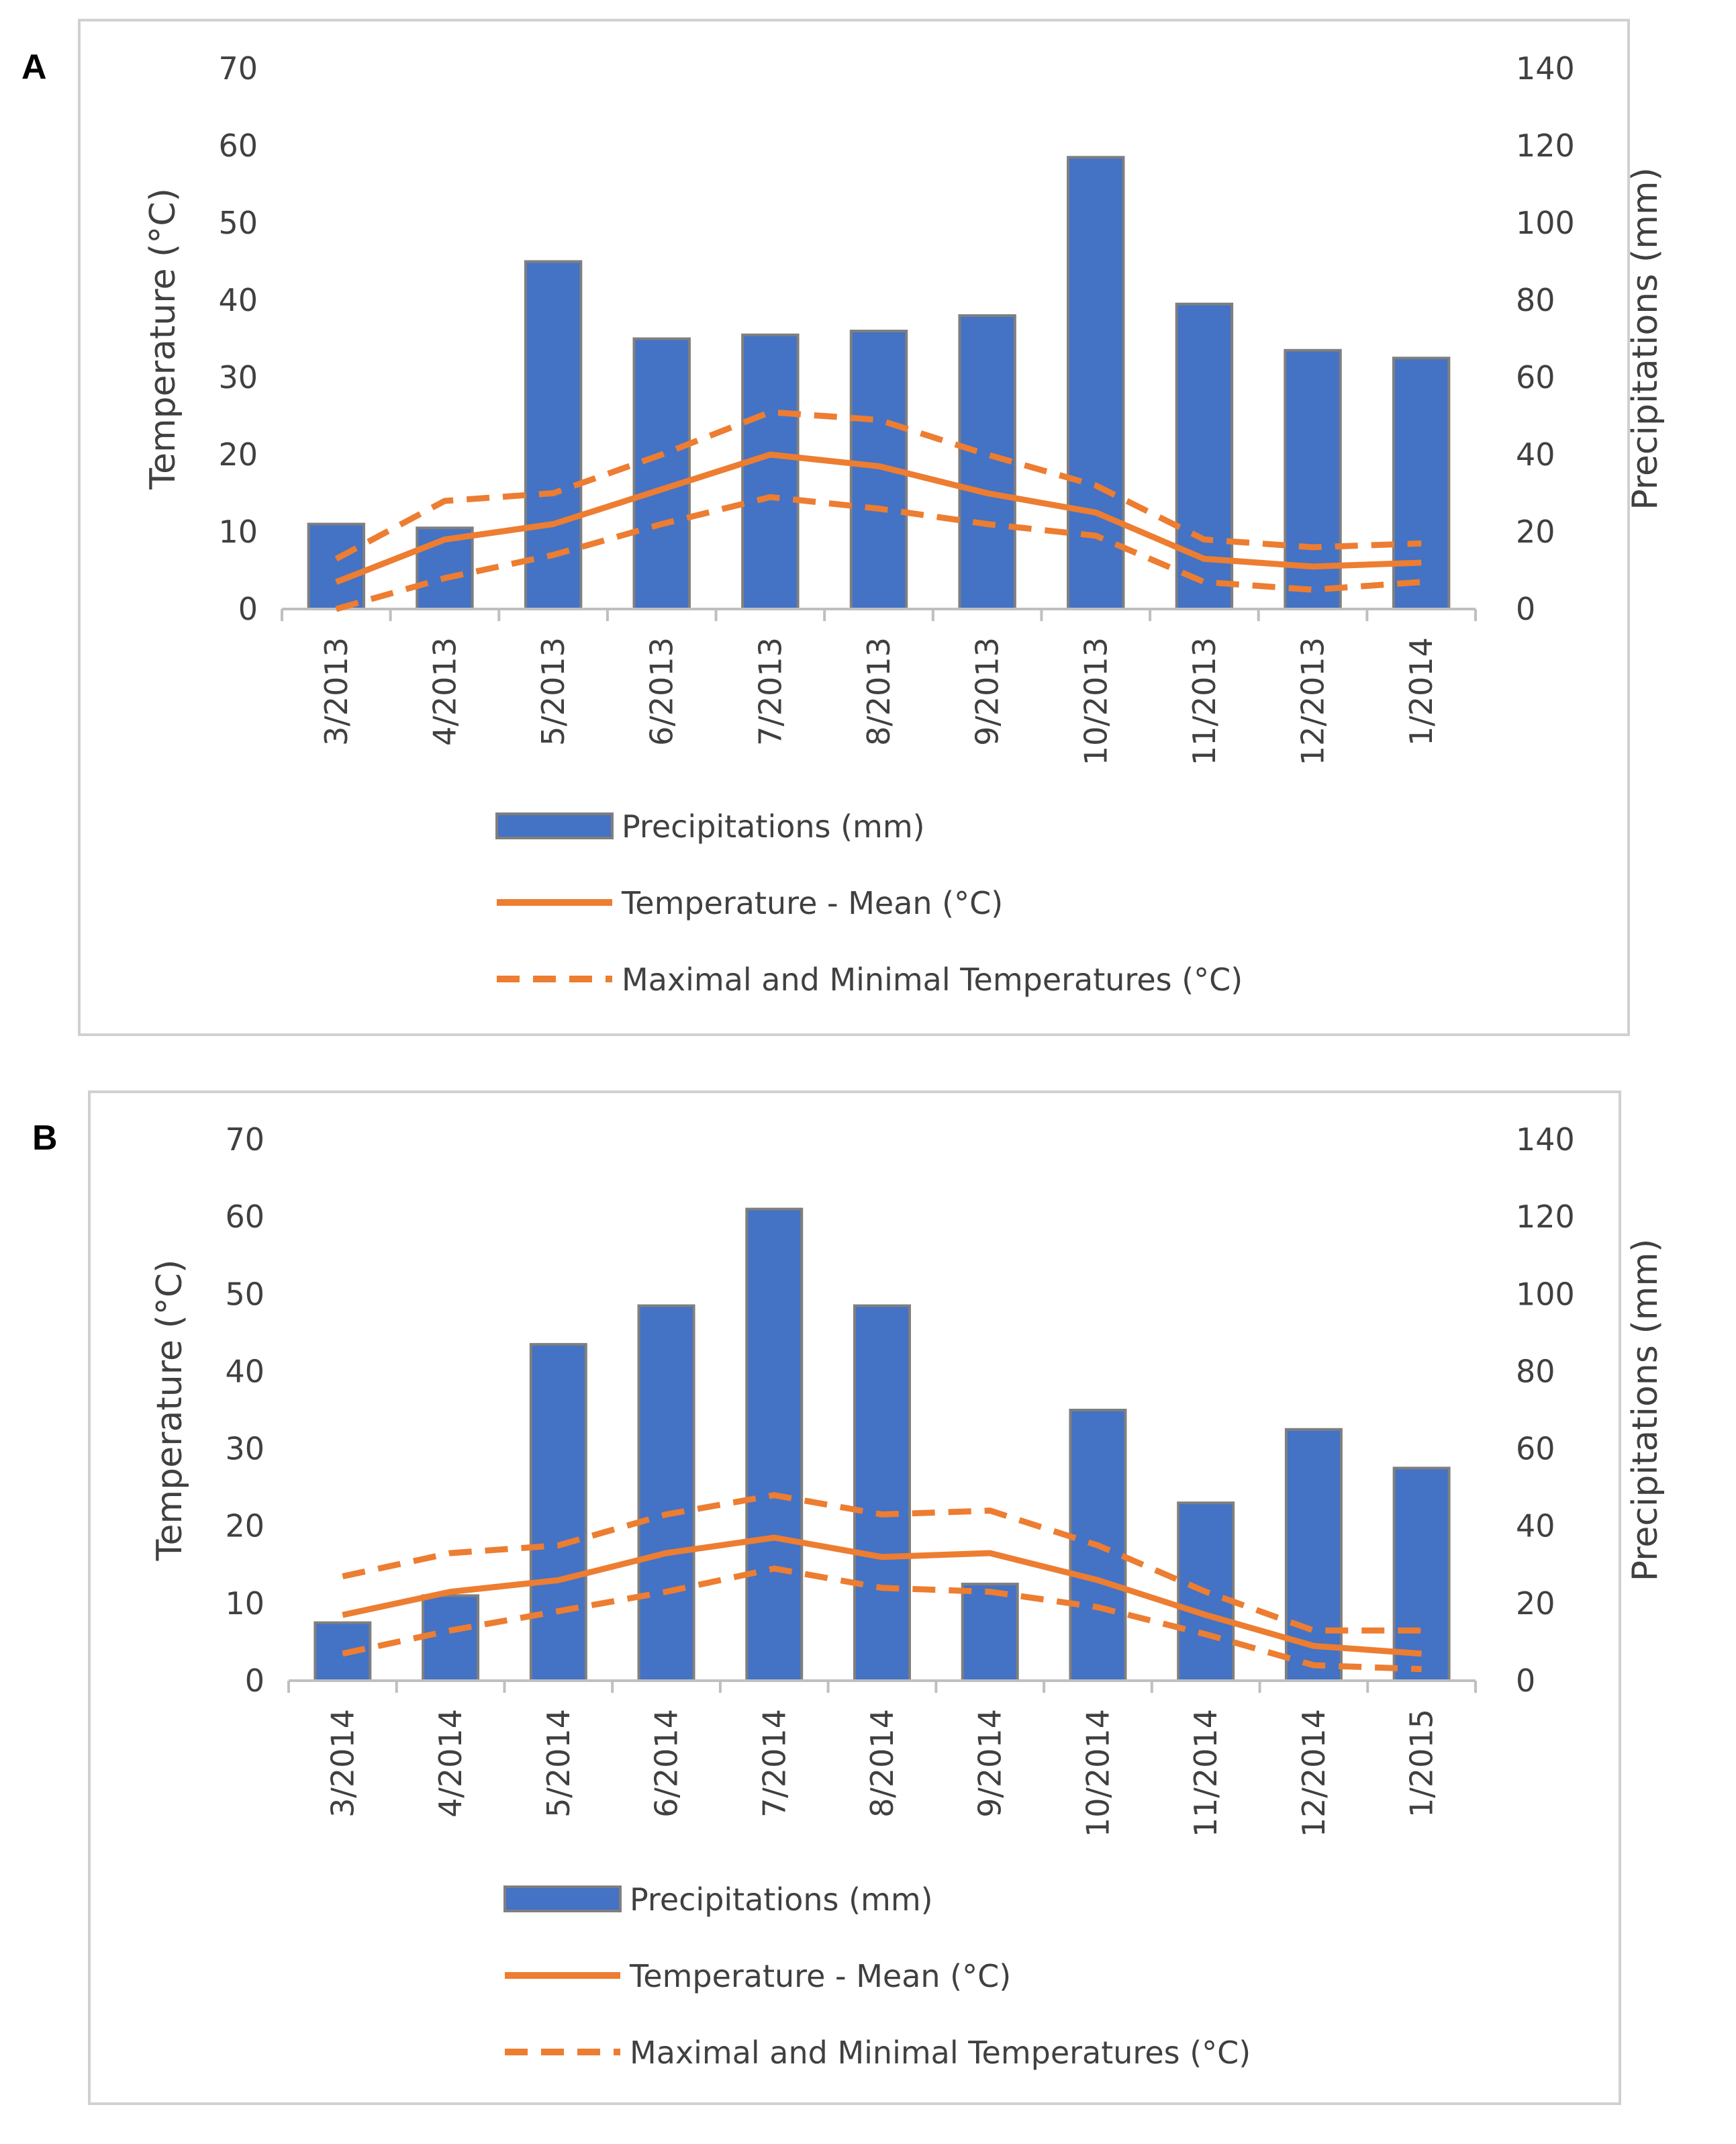 This screenshot has height=2144, width=1736. I want to click on y-right-tick-label: 40, so click(1535, 454).